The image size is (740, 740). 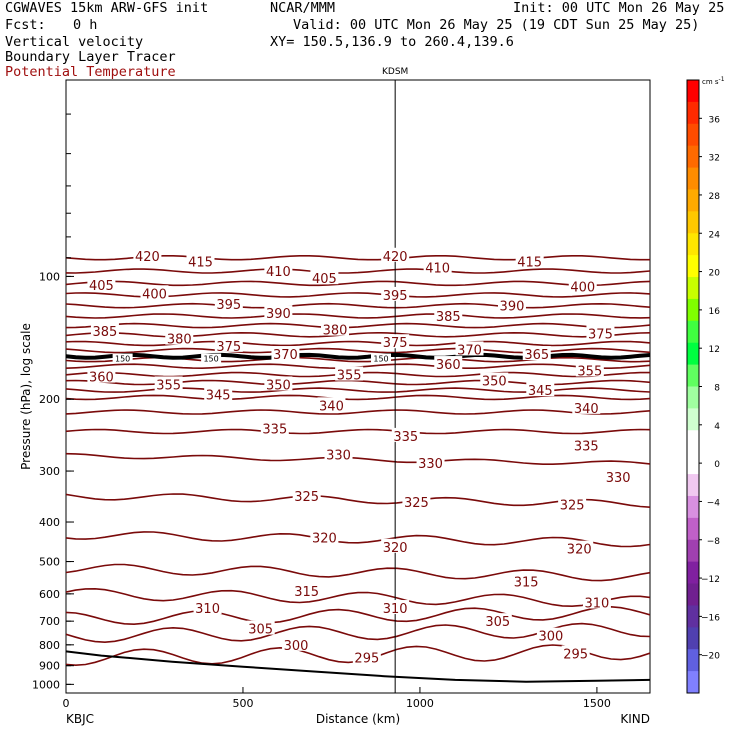 What do you see at coordinates (619, 8) in the screenshot?
I see `init-time: Init: 00 UTC Mon 26 May 25` at bounding box center [619, 8].